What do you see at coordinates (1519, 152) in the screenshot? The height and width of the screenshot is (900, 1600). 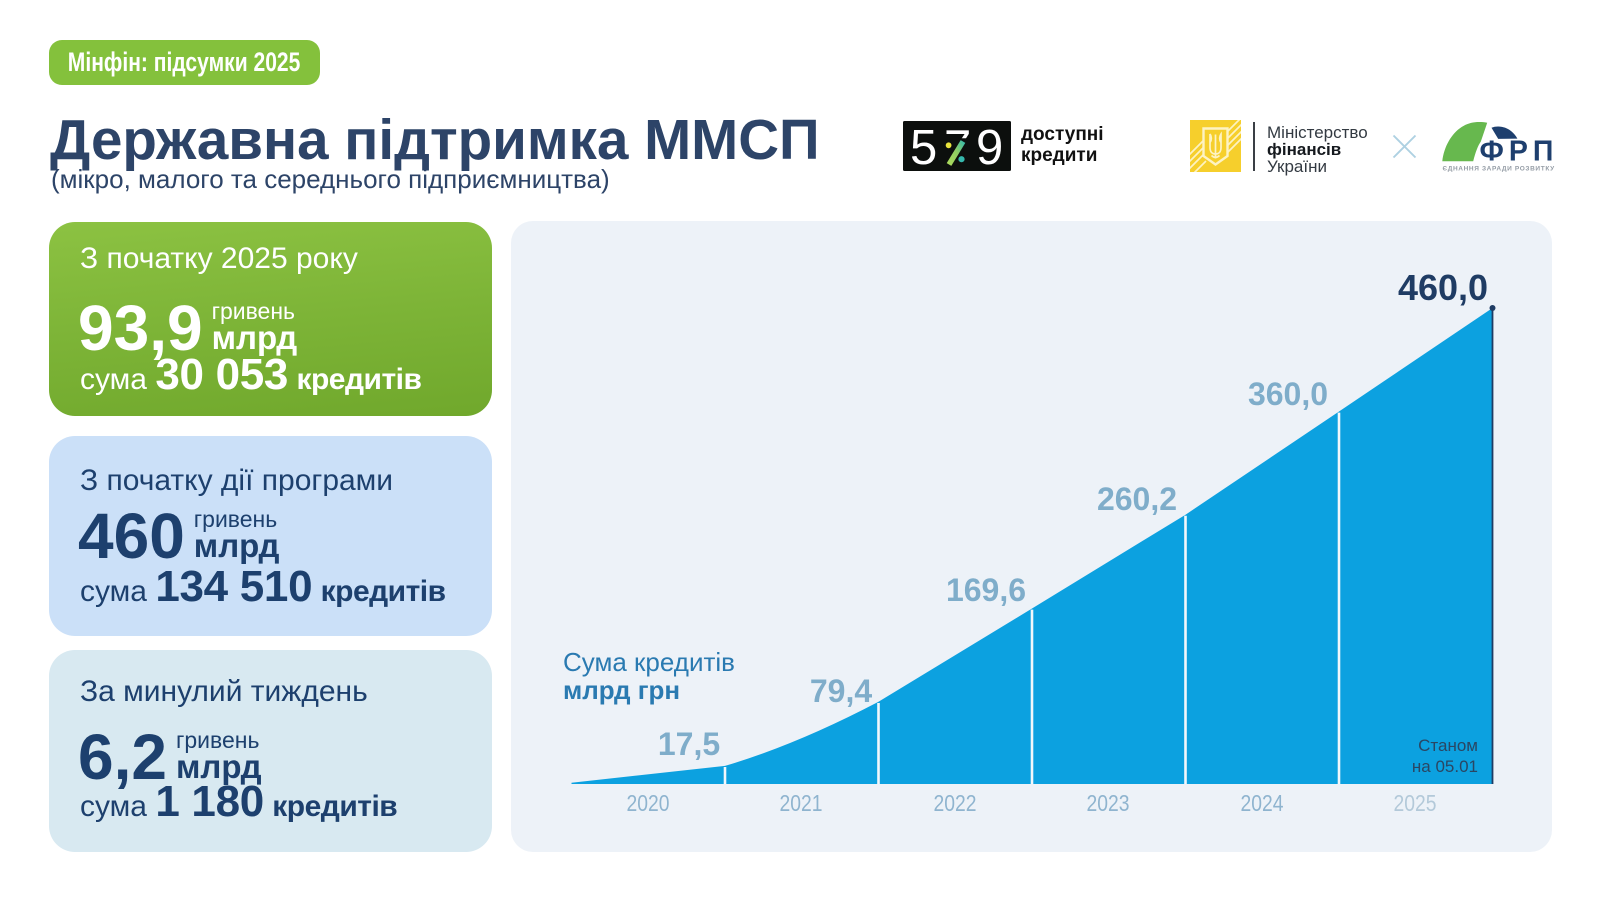 I see `svg-text: ФРП` at bounding box center [1519, 152].